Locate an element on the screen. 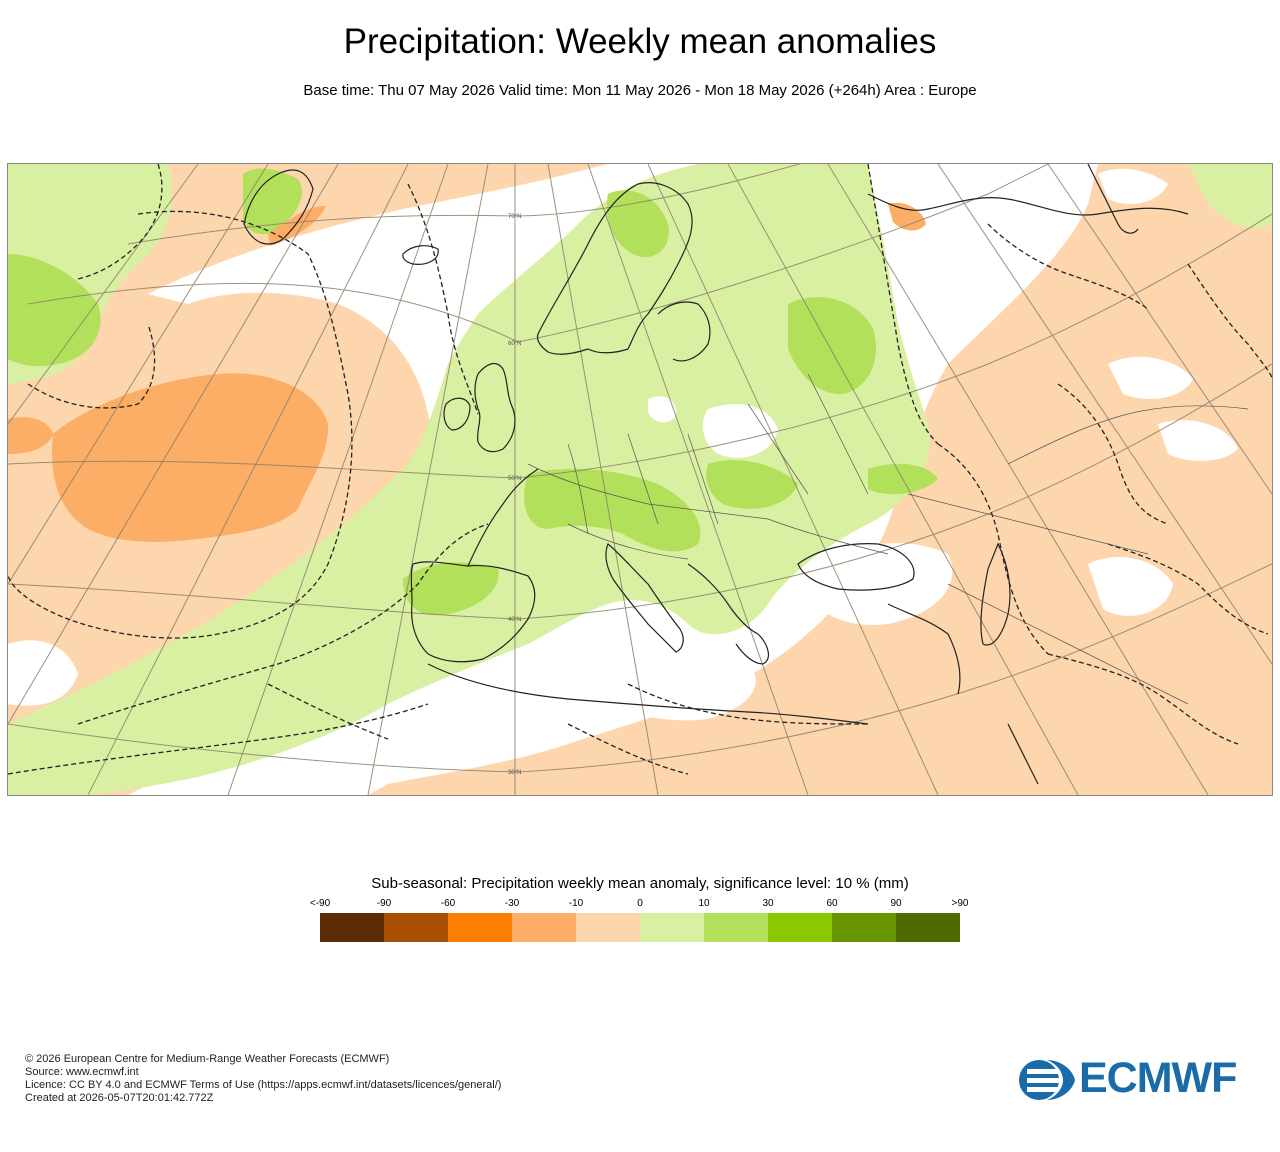 The image size is (1280, 1152). negative-anomaly-atlantic-west is located at coordinates (30, 435).